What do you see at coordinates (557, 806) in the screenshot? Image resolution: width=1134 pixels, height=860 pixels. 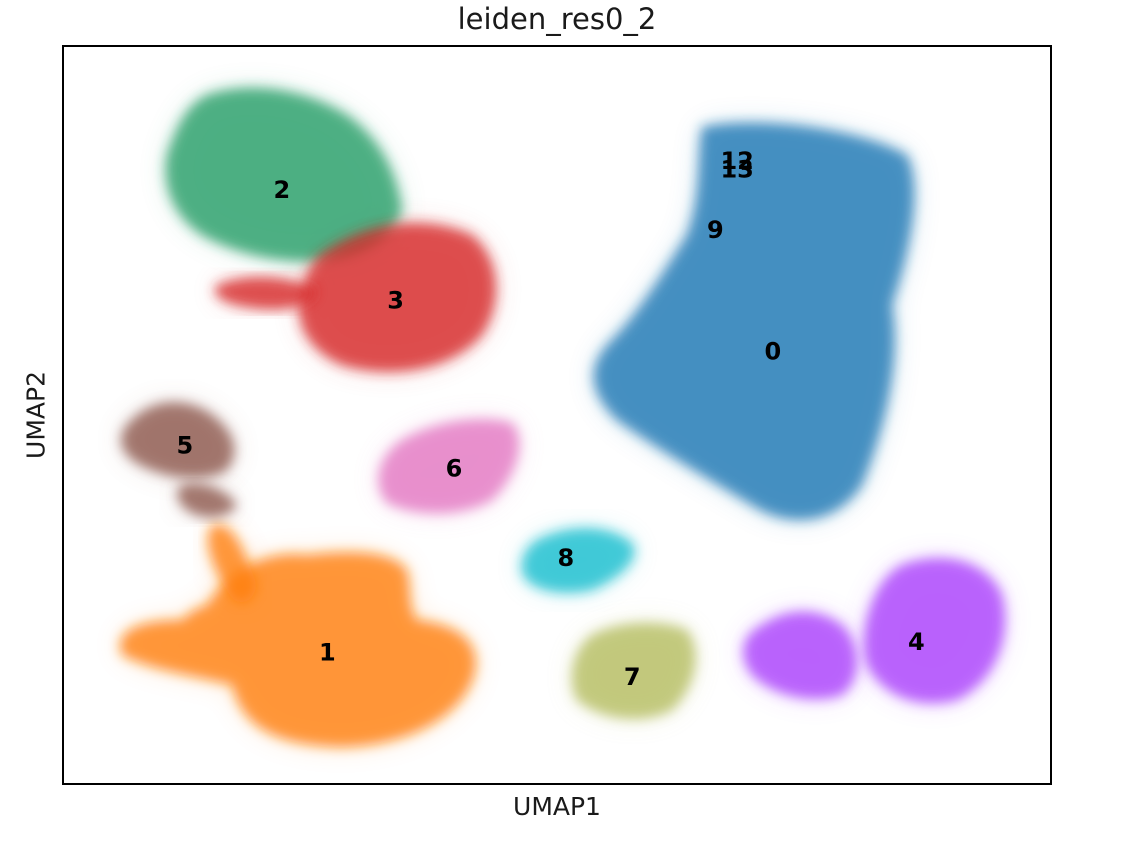 I see `x-axis-label: UMAP1` at bounding box center [557, 806].